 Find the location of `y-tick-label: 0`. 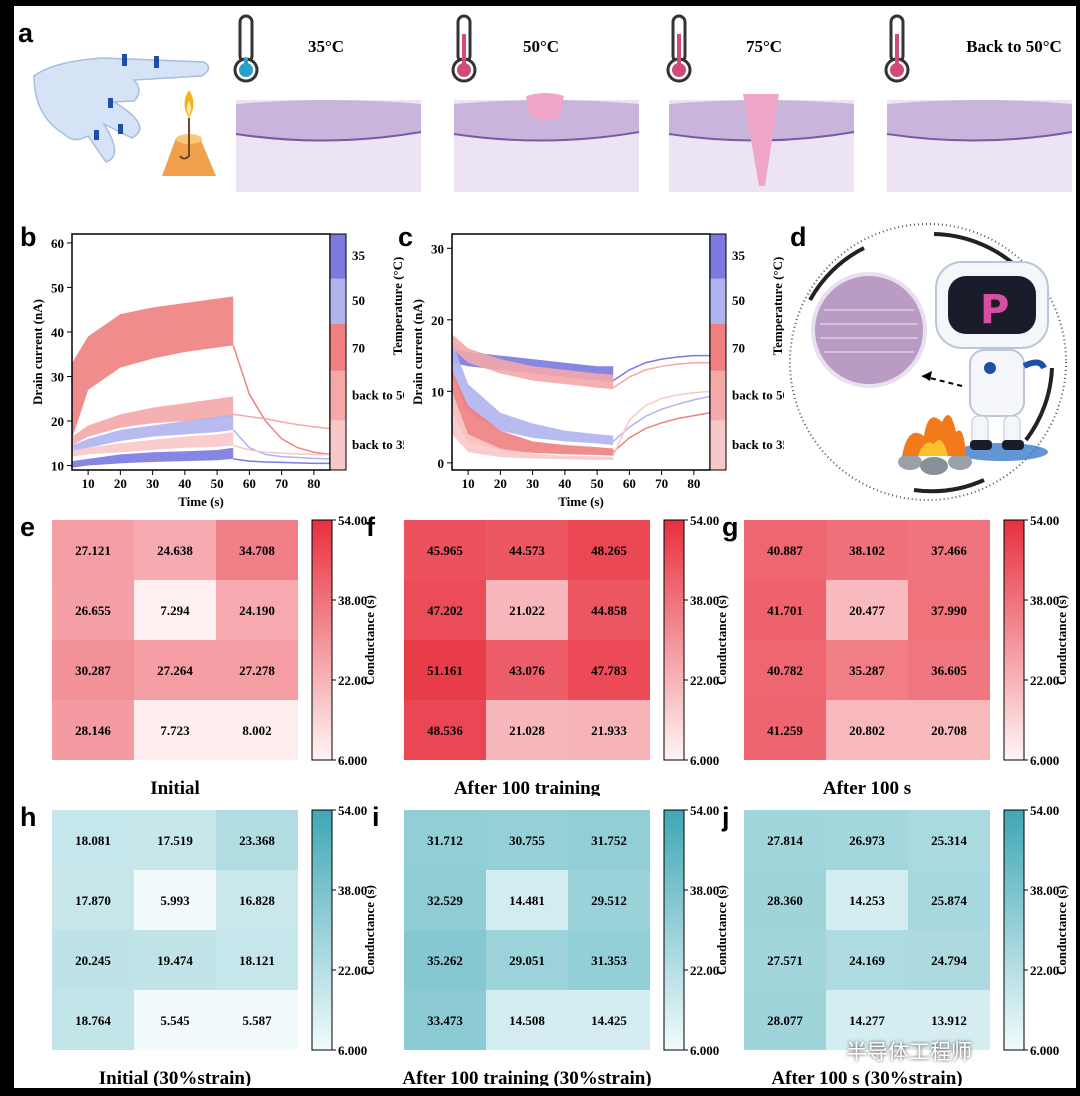

y-tick-label: 0 is located at coordinates (441, 463).